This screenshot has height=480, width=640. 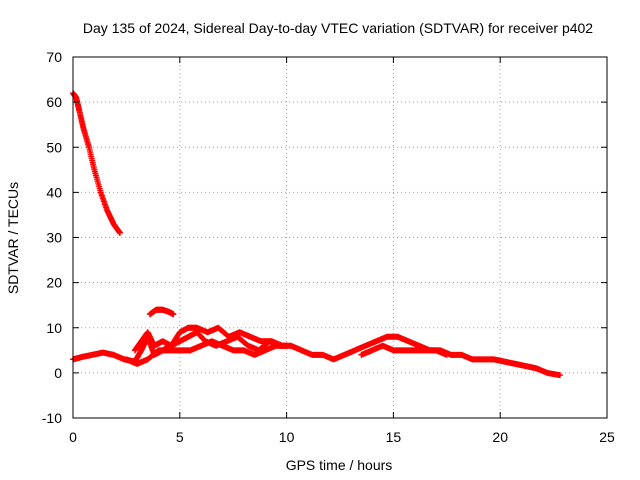 I want to click on y-tick-label: -10, so click(x=52, y=418).